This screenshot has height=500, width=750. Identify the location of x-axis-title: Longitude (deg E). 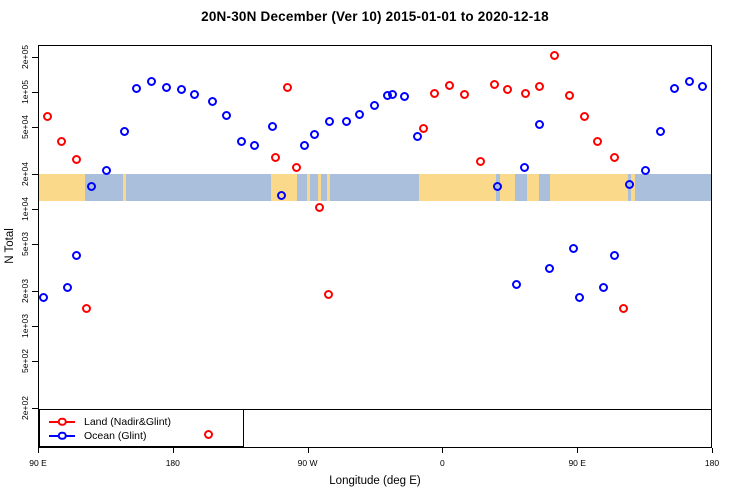
(375, 481).